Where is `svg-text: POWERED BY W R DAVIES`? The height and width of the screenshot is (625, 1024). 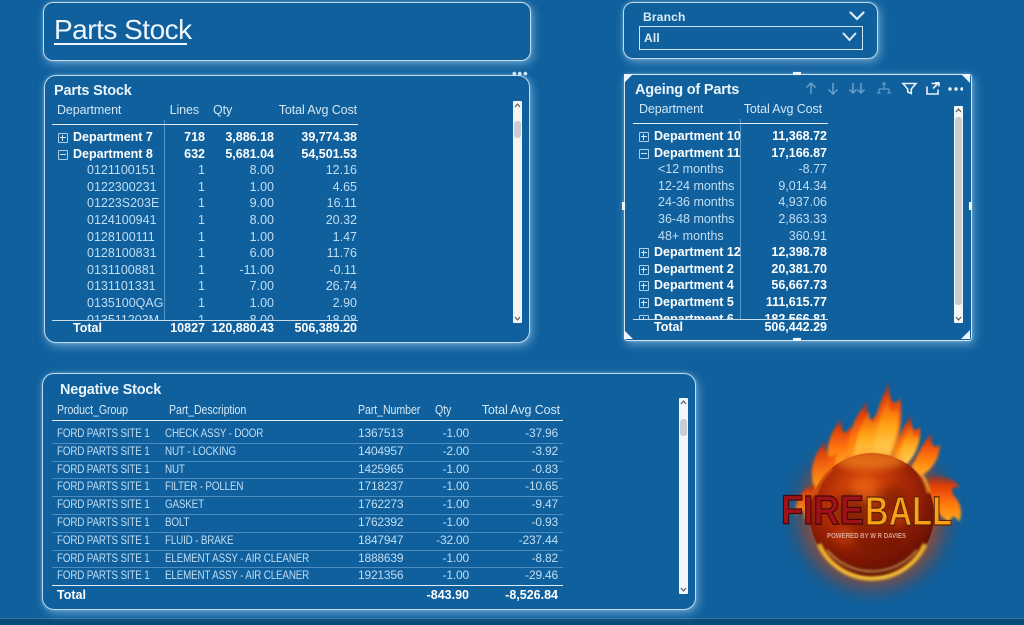 svg-text: POWERED BY W R DAVIES is located at coordinates (866, 535).